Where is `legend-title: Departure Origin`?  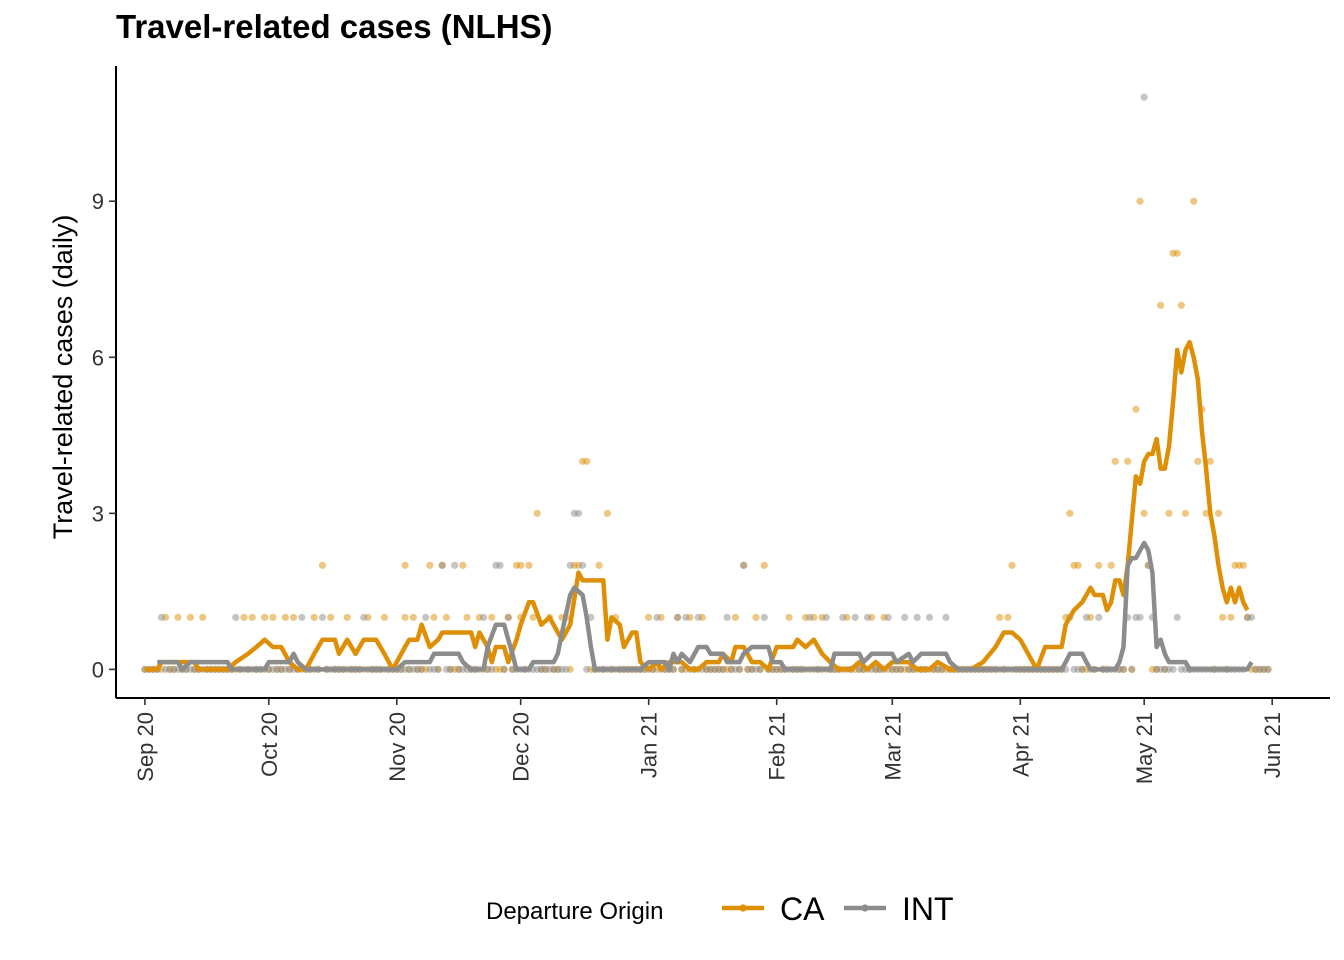
legend-title: Departure Origin is located at coordinates (574, 911).